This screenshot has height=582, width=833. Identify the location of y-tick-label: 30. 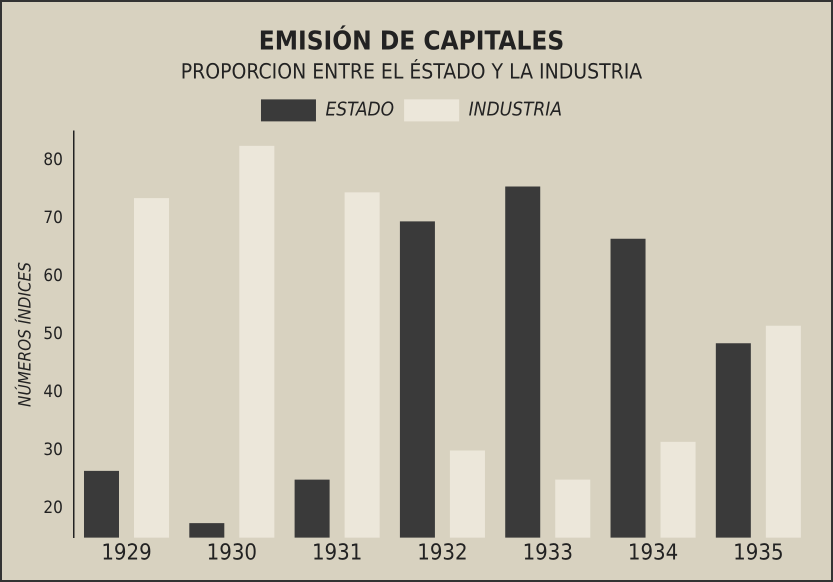
(53, 450).